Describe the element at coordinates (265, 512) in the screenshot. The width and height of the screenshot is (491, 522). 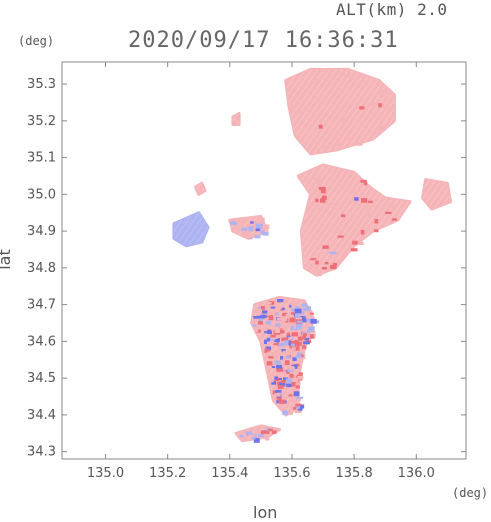
I see `x-axis-label: lon` at that location.